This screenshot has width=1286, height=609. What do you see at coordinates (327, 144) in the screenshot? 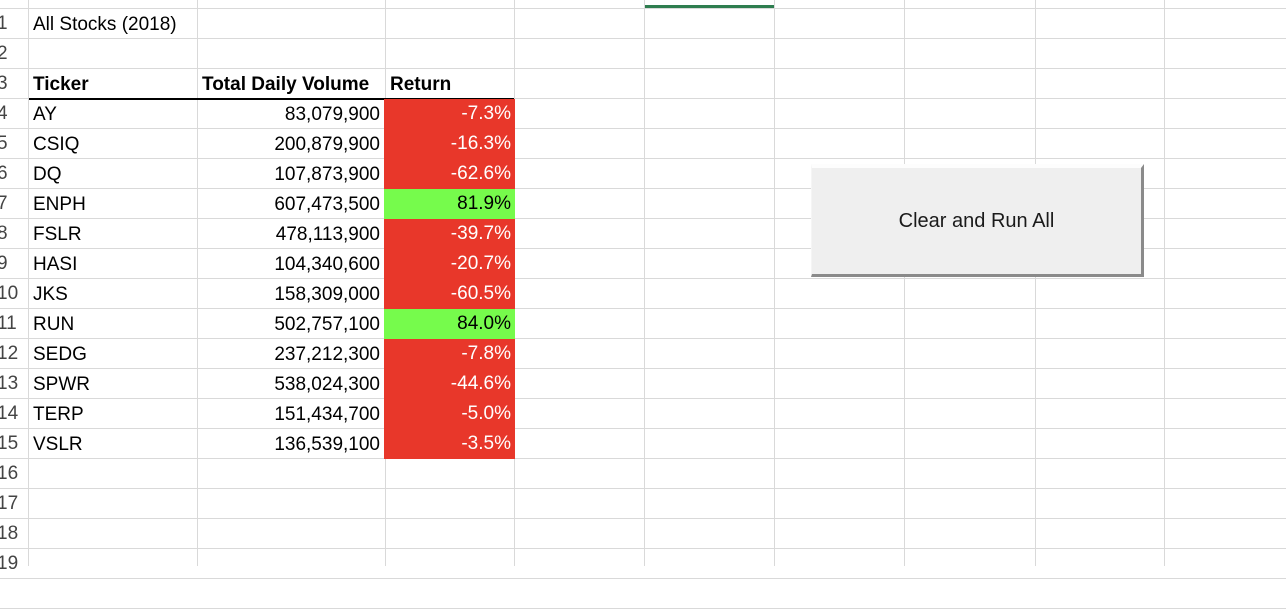
I see `volume-cell: 200,879,900` at bounding box center [327, 144].